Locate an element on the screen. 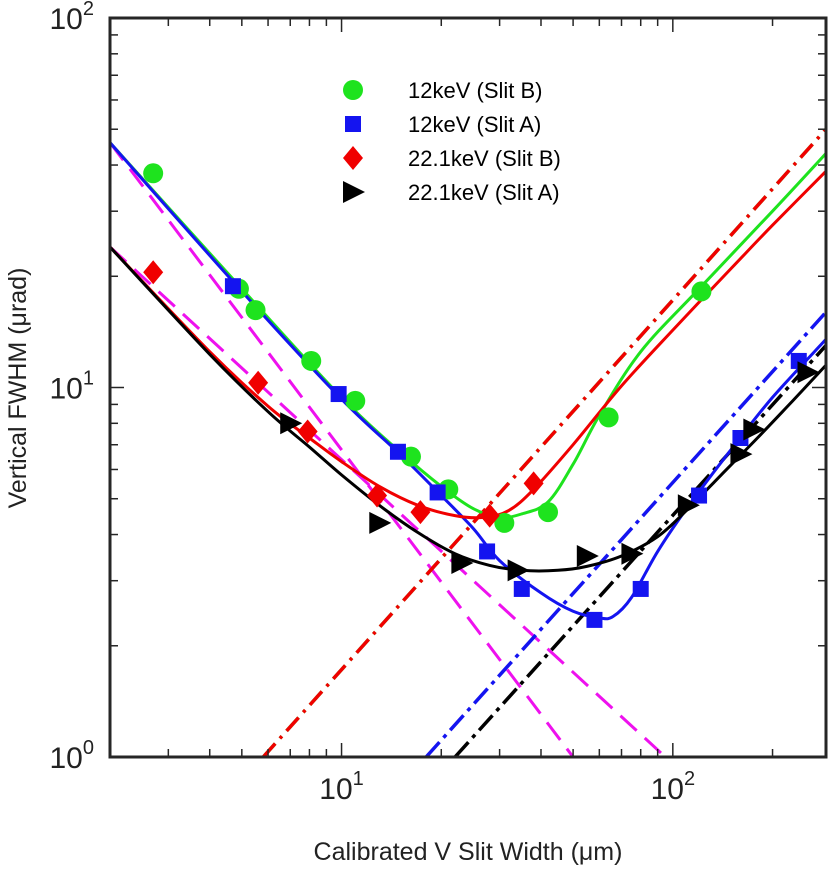 The height and width of the screenshot is (869, 830). 22-1kev-slit-b-points is located at coordinates (343, 394).